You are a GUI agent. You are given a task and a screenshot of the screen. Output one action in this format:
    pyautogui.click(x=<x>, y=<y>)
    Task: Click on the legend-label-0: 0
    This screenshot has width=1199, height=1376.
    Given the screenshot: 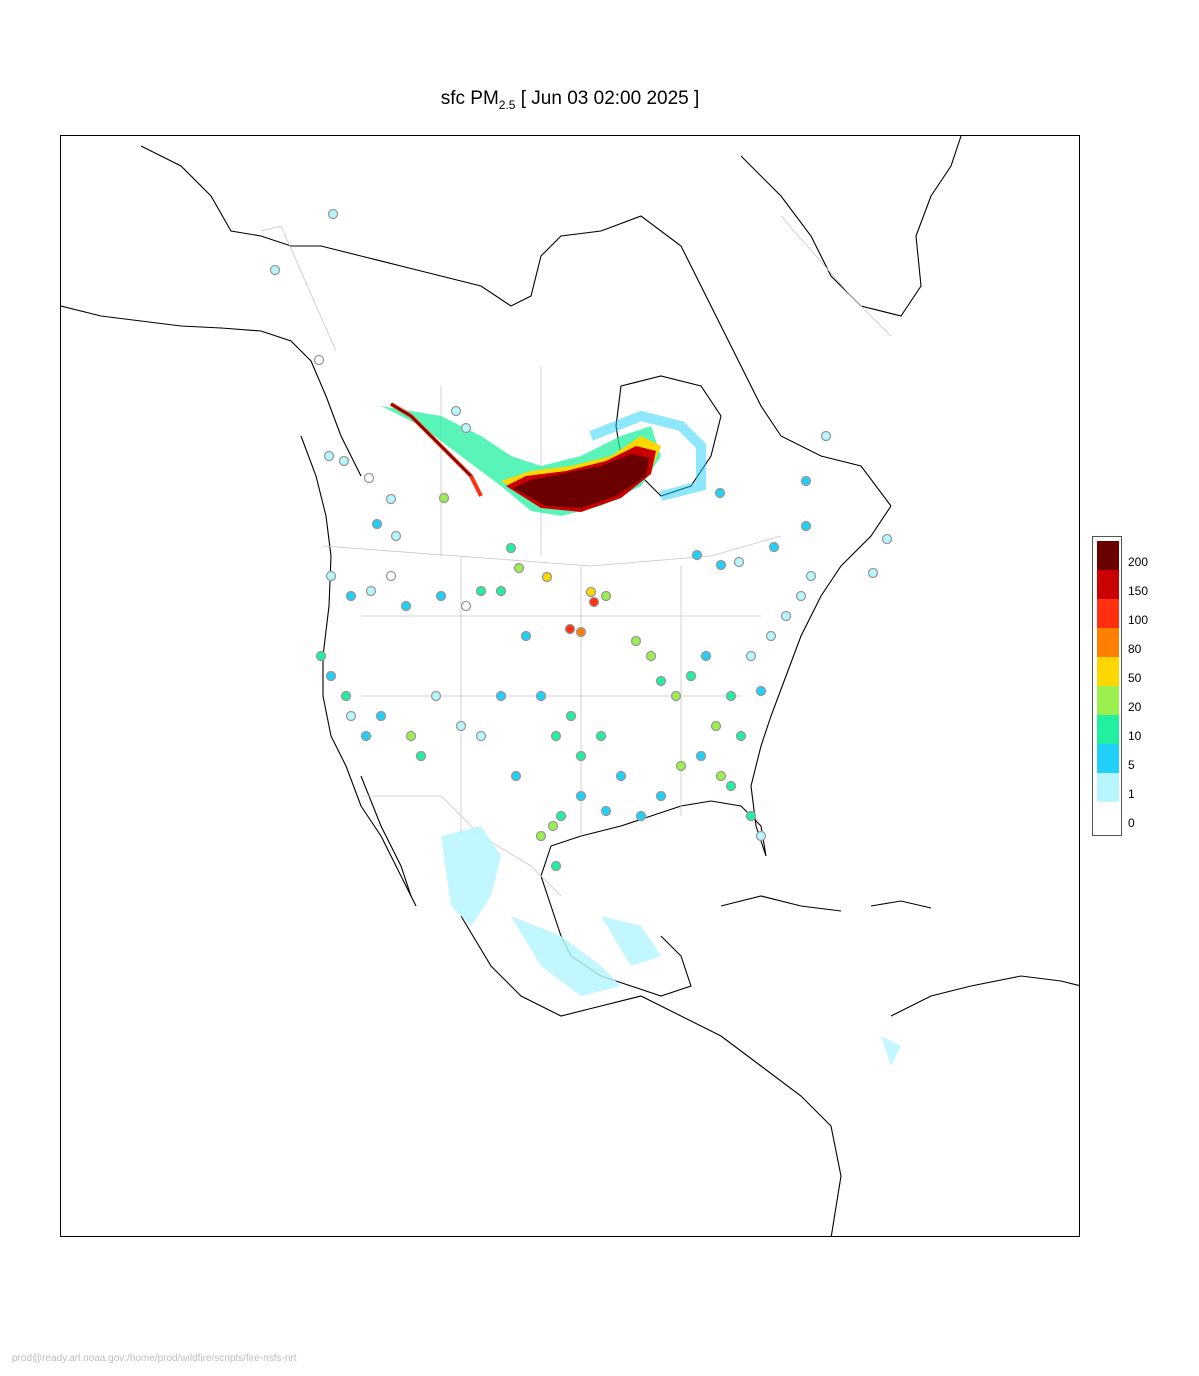 What is the action you would take?
    pyautogui.click(x=1131, y=823)
    